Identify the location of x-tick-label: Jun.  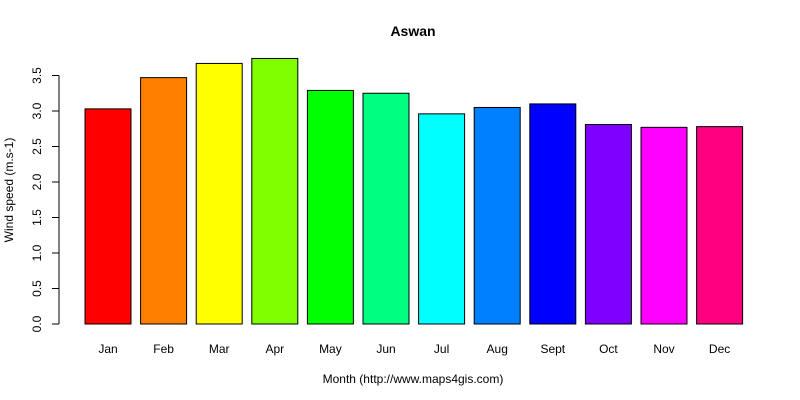
(385, 349).